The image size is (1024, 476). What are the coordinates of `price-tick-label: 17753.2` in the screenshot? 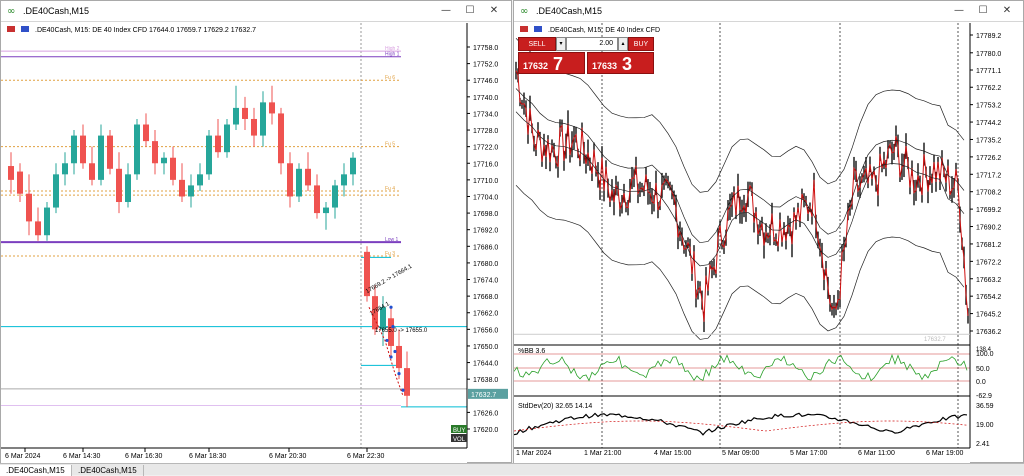 It's located at (988, 106).